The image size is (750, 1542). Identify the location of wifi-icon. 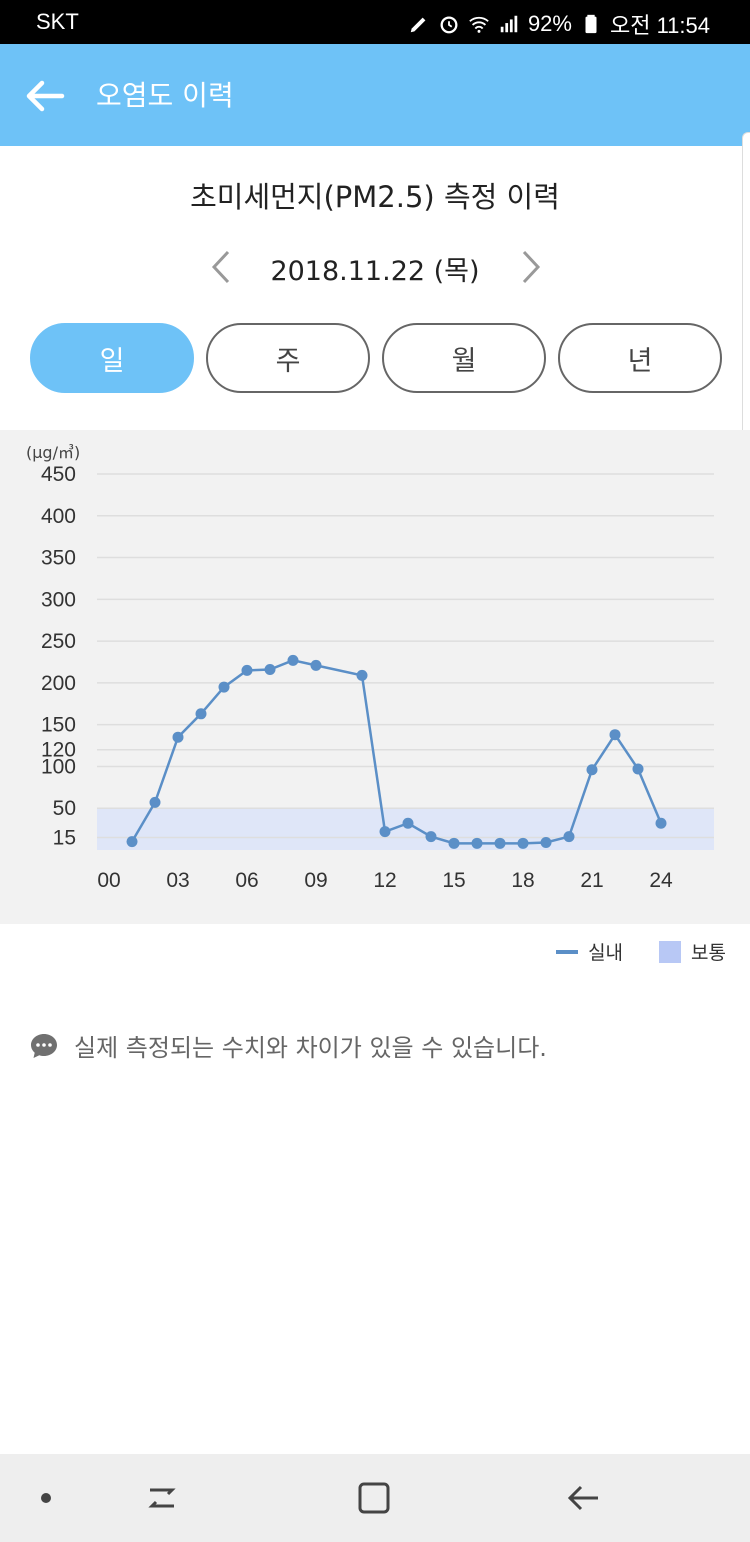
(479, 24).